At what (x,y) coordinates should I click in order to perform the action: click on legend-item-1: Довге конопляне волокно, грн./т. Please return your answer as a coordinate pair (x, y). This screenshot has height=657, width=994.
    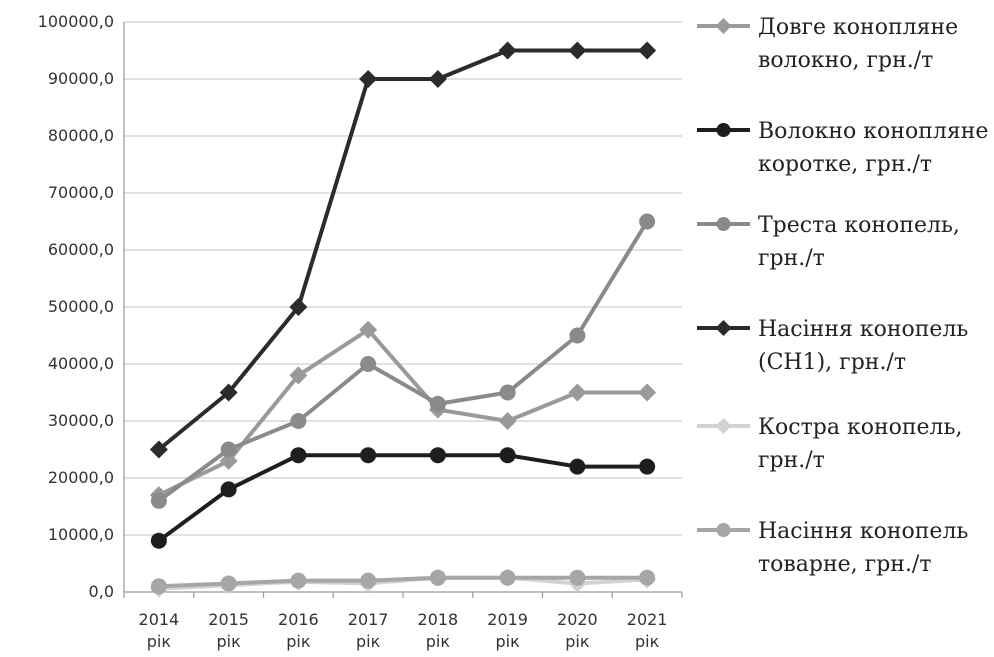
    Looking at the image, I should click on (827, 44).